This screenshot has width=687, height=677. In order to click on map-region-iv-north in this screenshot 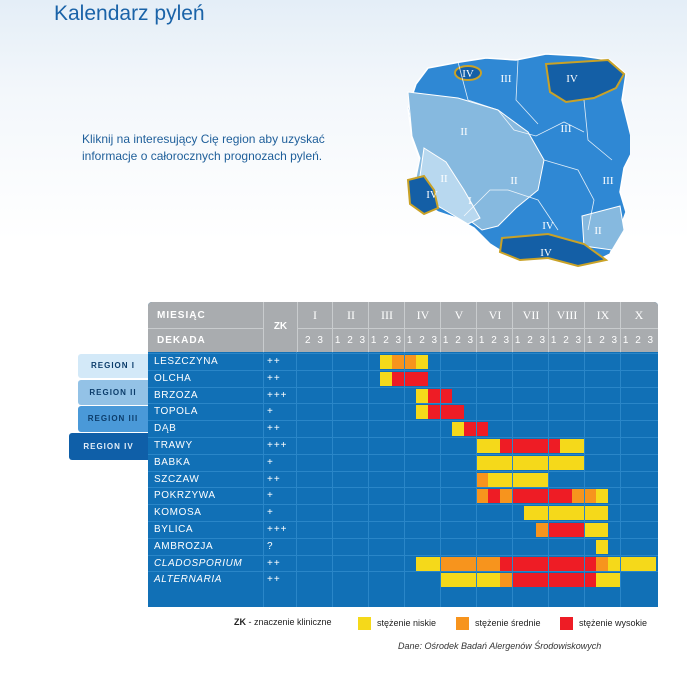, I will do `click(585, 81)`.